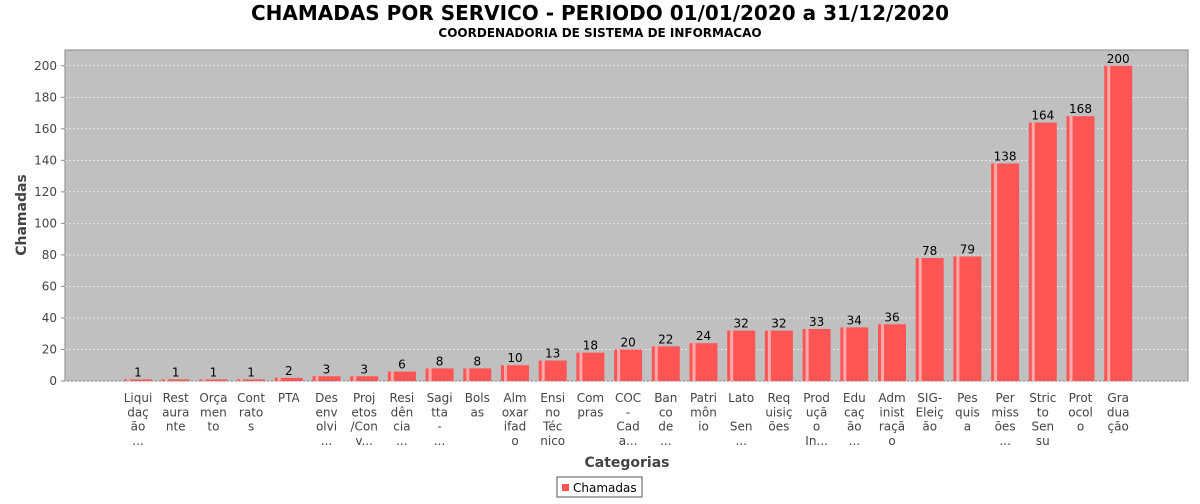 Image resolution: width=1200 pixels, height=504 pixels. What do you see at coordinates (854, 320) in the screenshot?
I see `data-label: 34` at bounding box center [854, 320].